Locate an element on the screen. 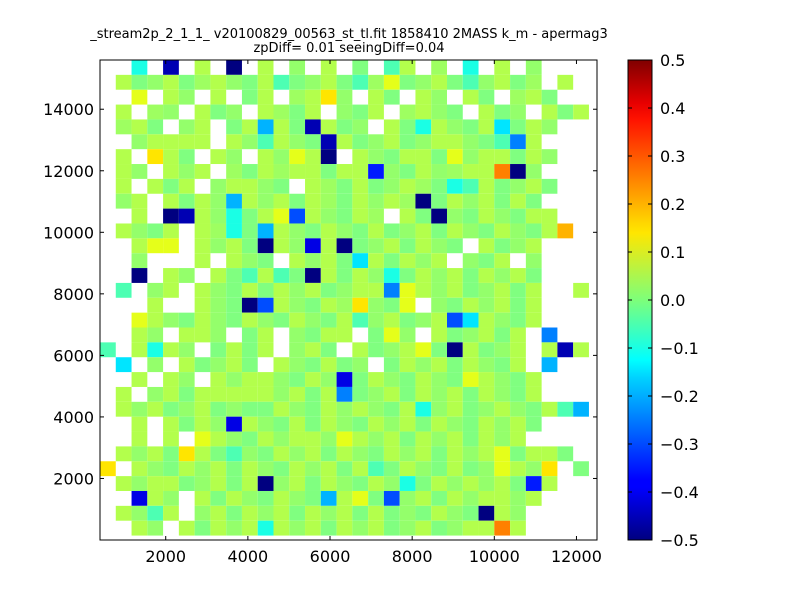  y-tick-label: 6000 is located at coordinates (73, 355).